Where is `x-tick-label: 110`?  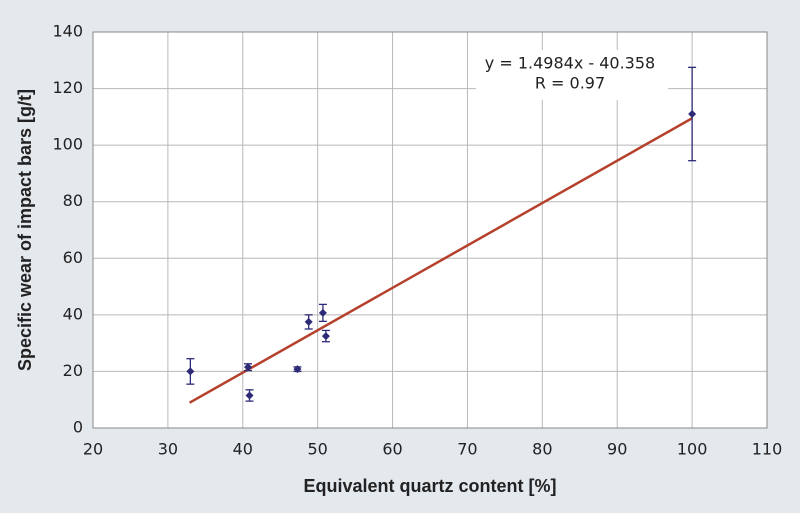 x-tick-label: 110 is located at coordinates (767, 449).